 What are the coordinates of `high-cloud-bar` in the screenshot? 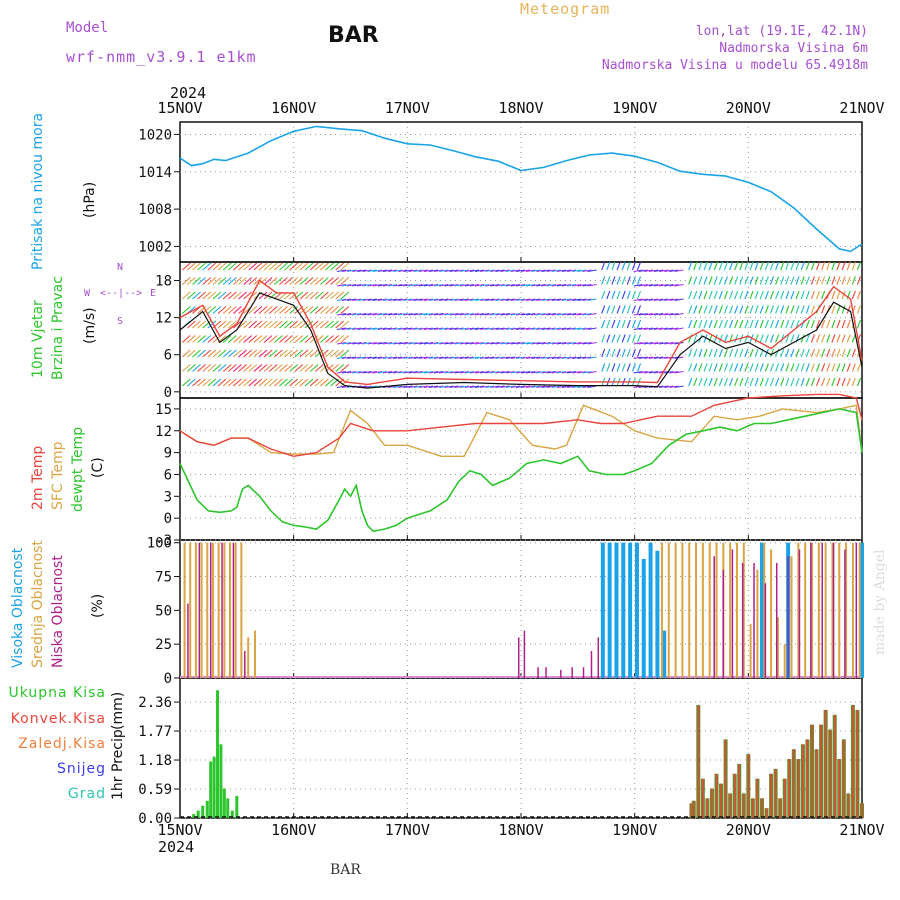 It's located at (623, 610).